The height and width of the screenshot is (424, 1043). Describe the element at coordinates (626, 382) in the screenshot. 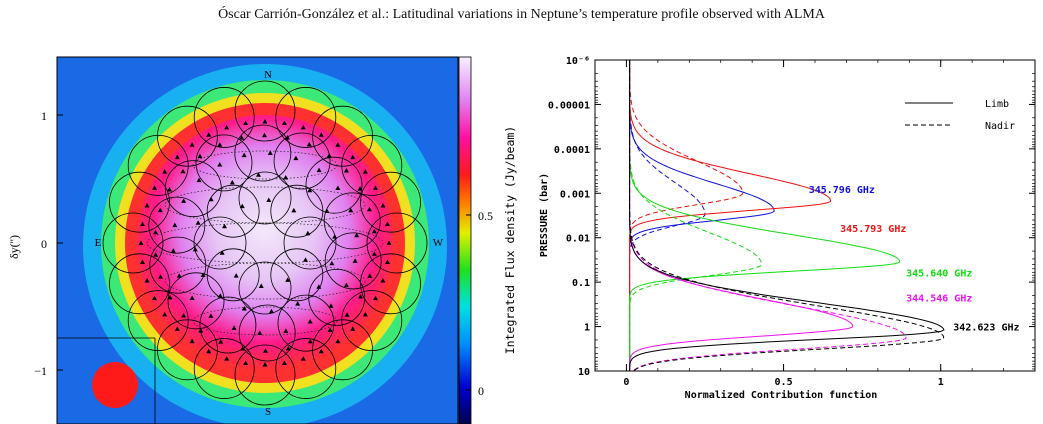

I see `x-tick-label: 0` at that location.